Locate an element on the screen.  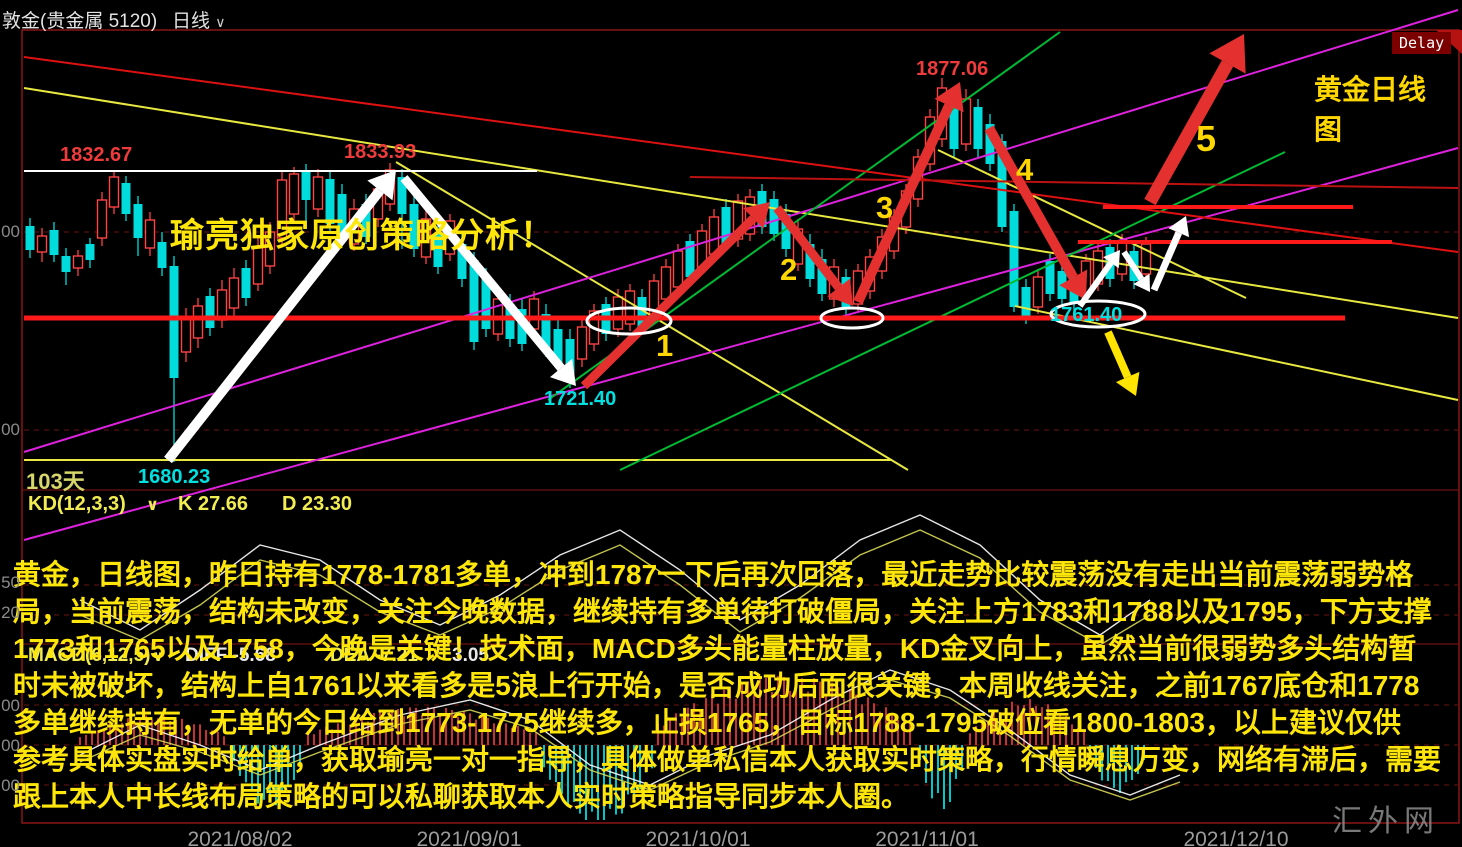
macd-hist-value: 3.05 is located at coordinates (470, 655).